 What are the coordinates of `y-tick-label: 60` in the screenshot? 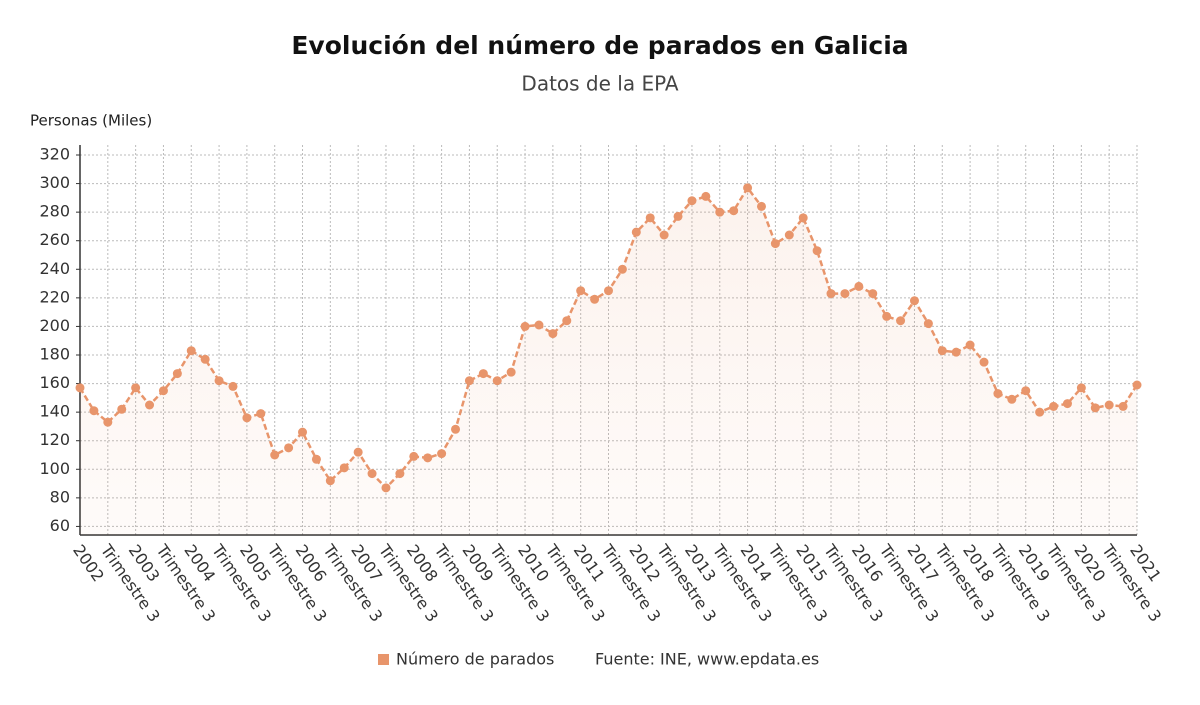 It's located at (60, 525).